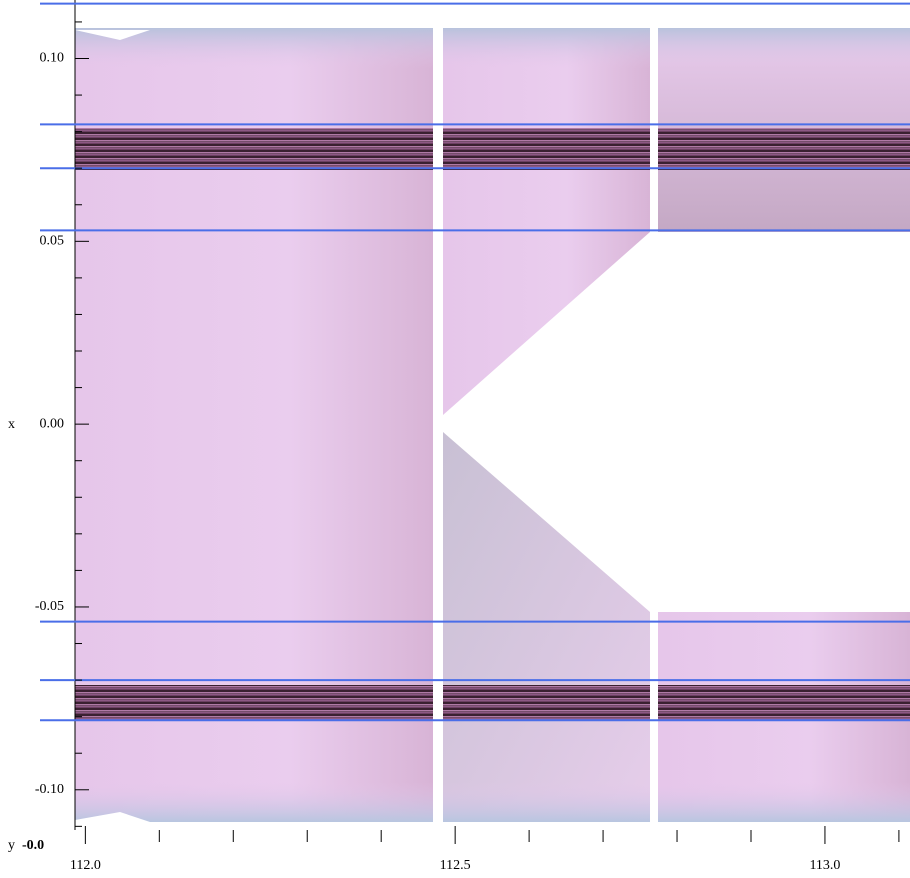 The height and width of the screenshot is (878, 910). I want to click on x-tick-label: 113.0, so click(824, 865).